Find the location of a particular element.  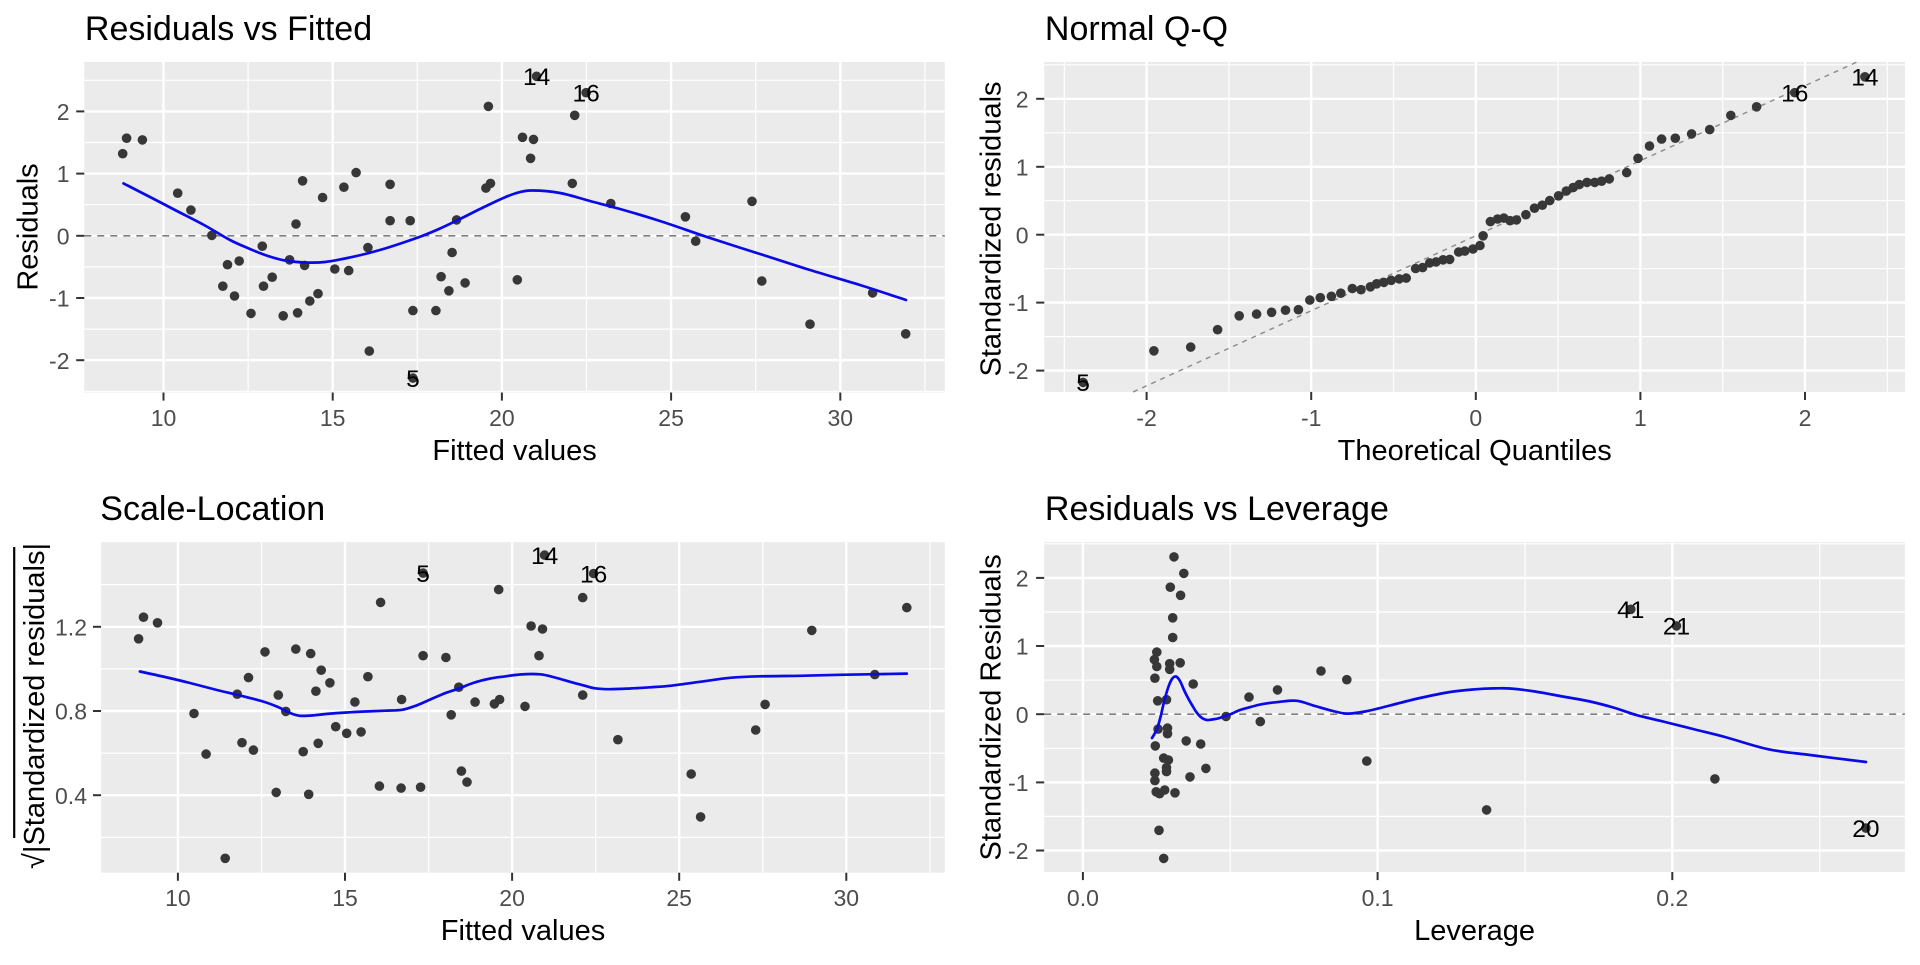

svg-text: Residuals is located at coordinates (28, 226).